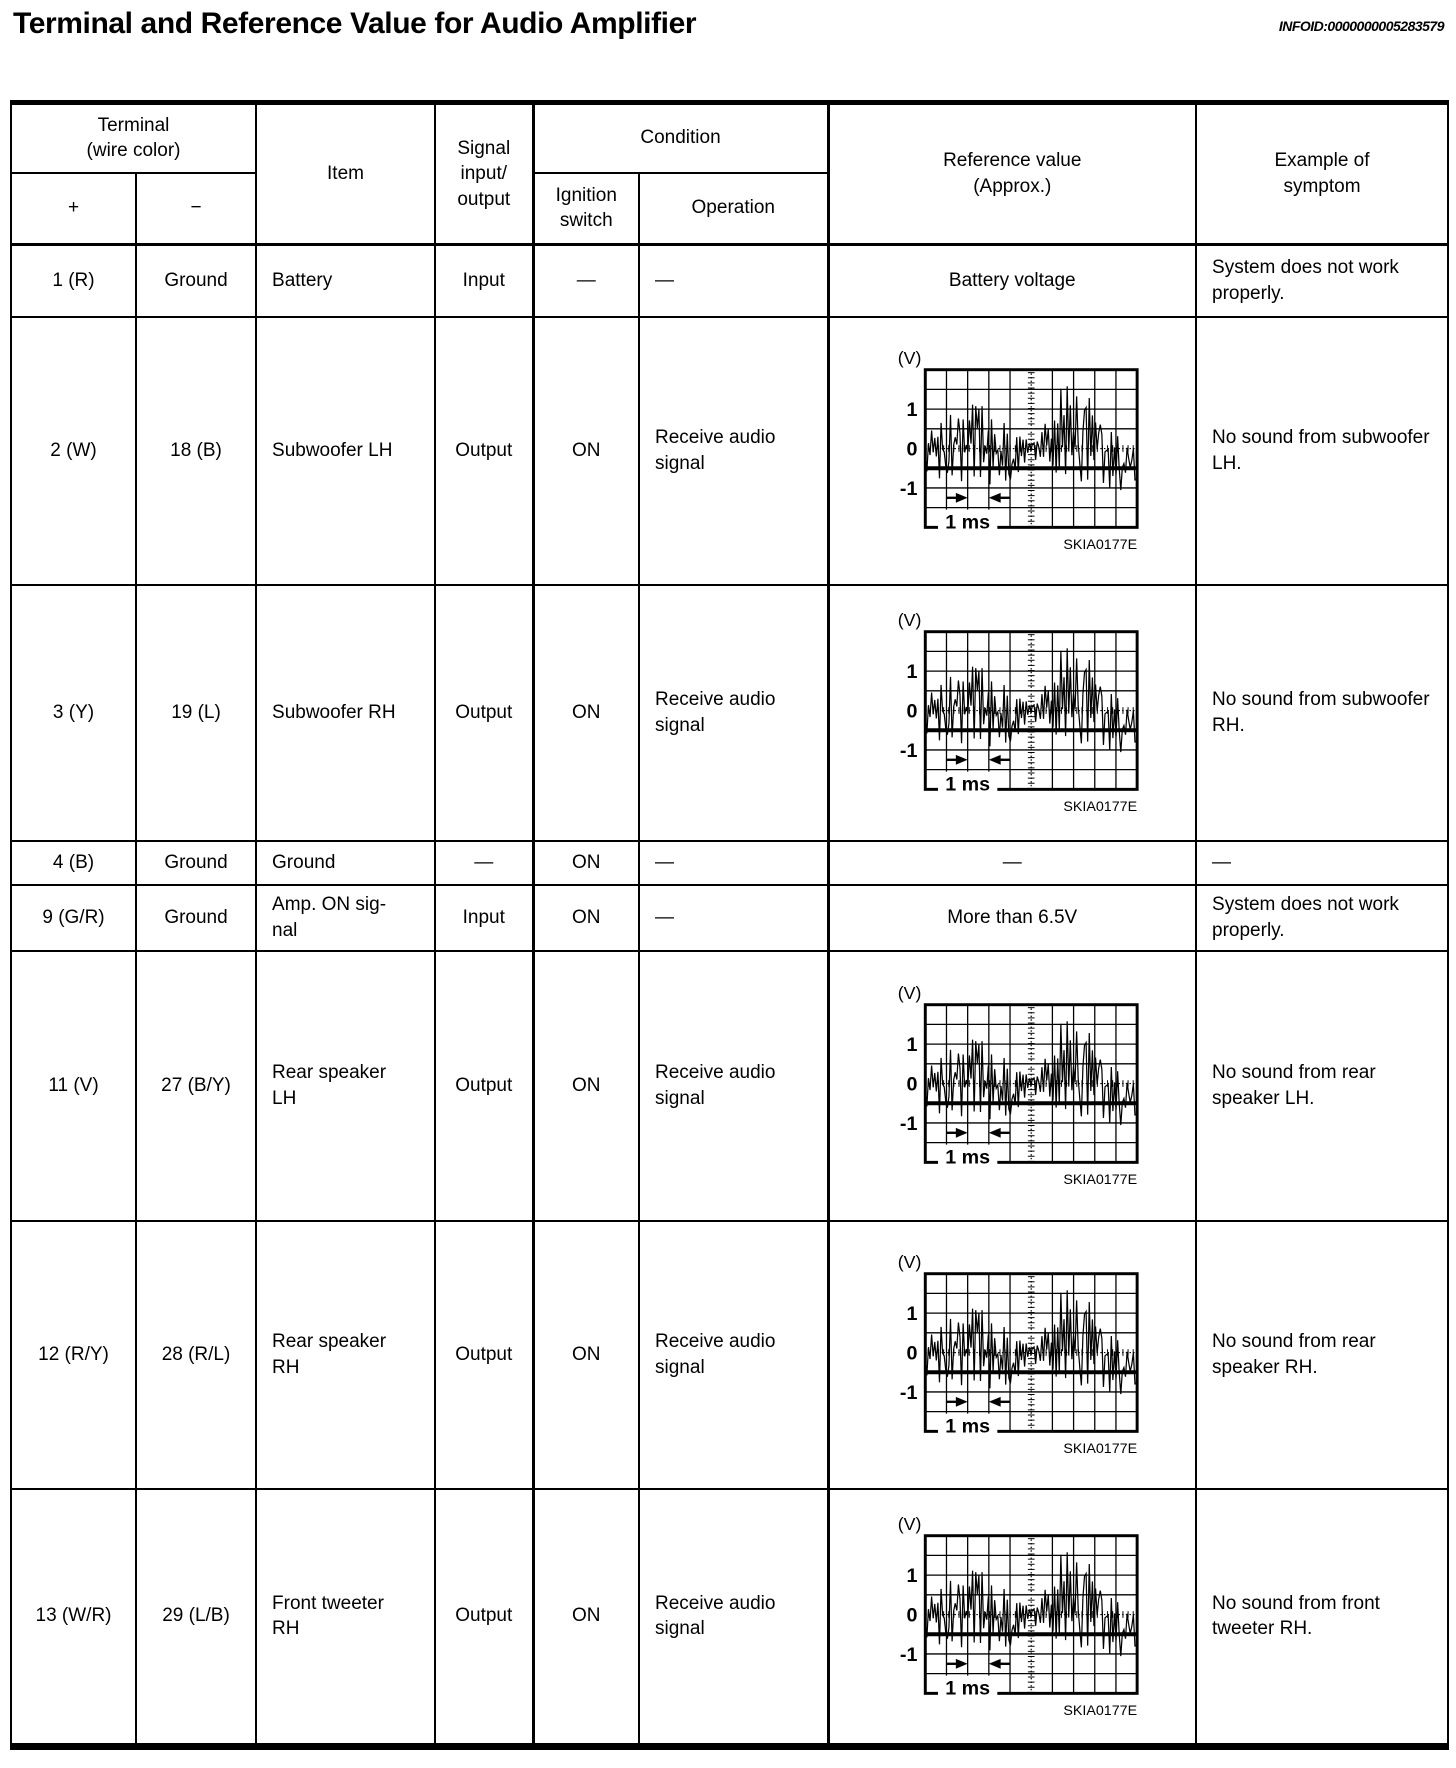  Describe the element at coordinates (1322, 1354) in the screenshot. I see `symptom-cell: No sound from rear speaker RH.` at that location.